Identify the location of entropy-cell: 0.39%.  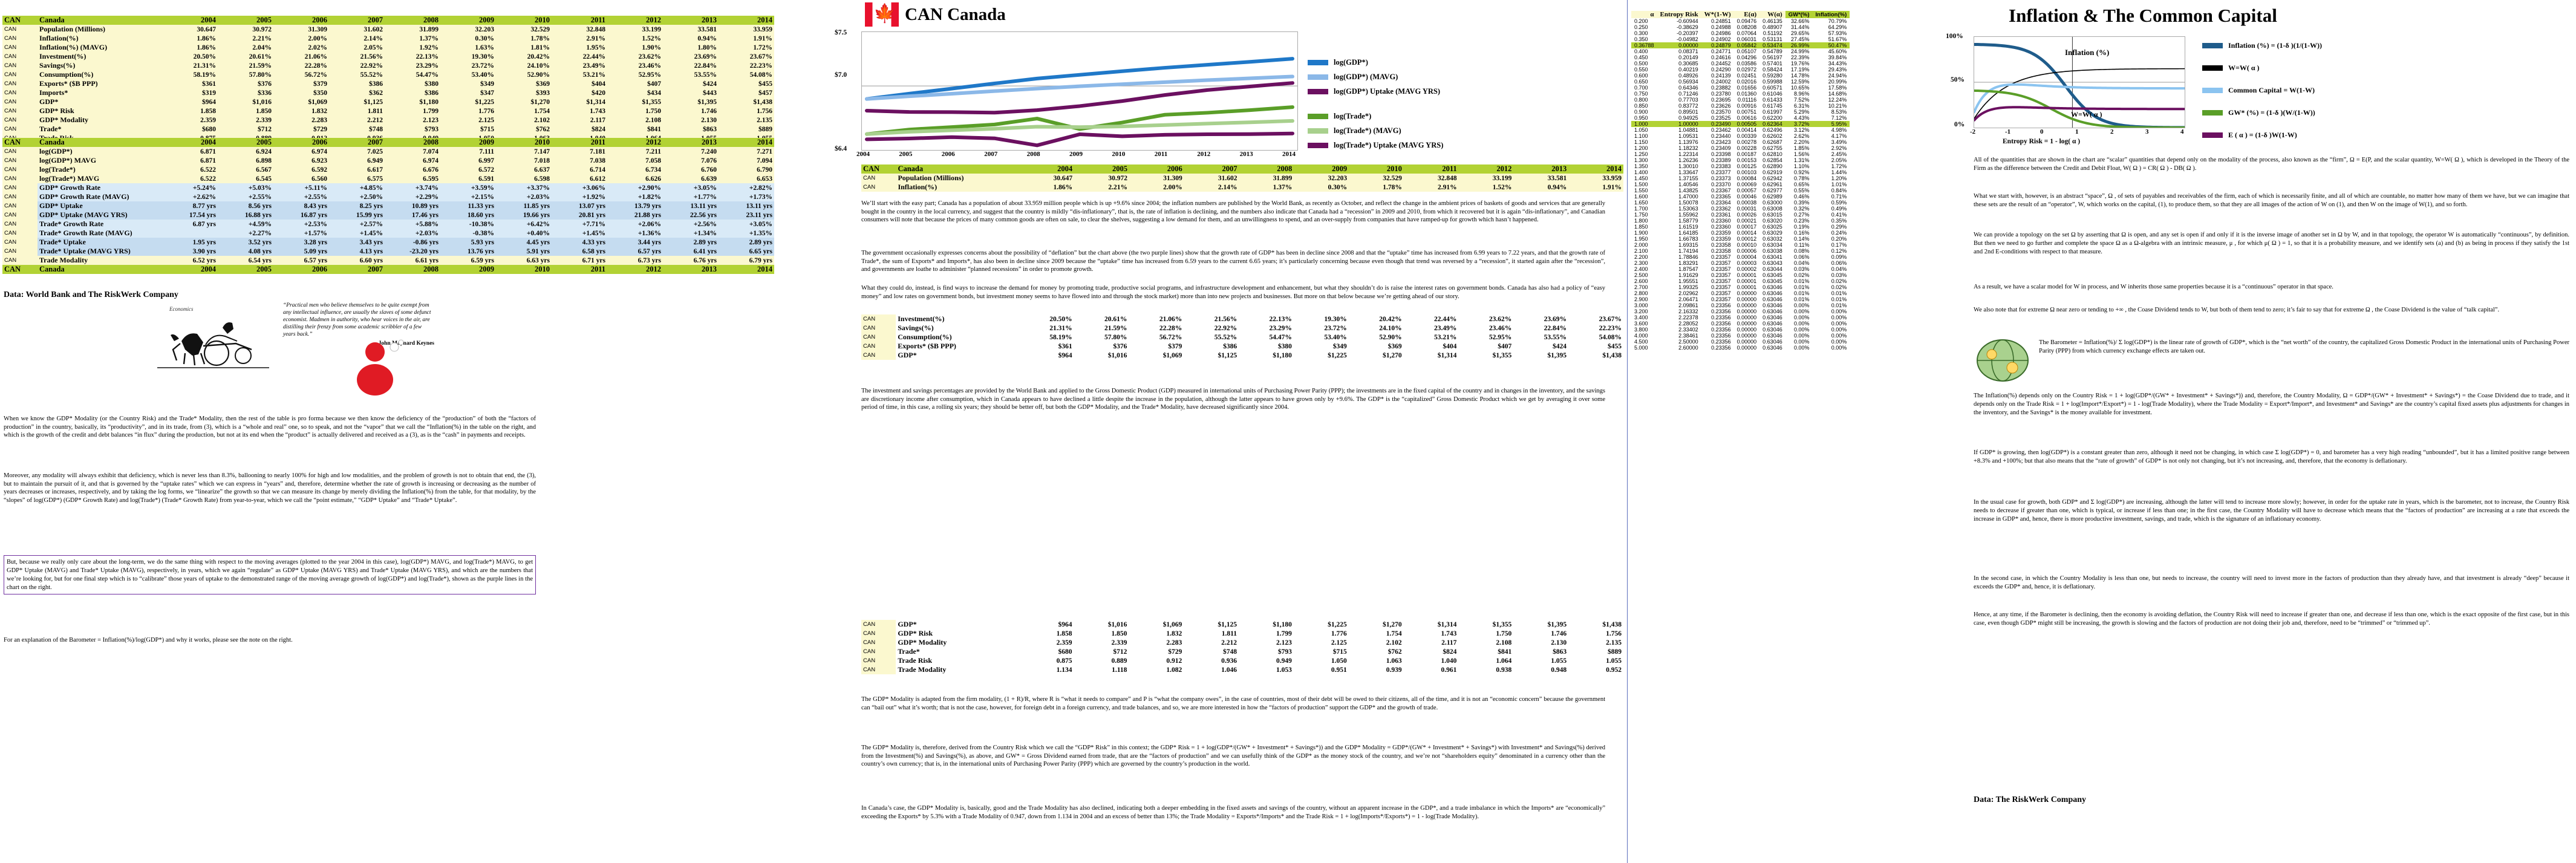
(1802, 203).